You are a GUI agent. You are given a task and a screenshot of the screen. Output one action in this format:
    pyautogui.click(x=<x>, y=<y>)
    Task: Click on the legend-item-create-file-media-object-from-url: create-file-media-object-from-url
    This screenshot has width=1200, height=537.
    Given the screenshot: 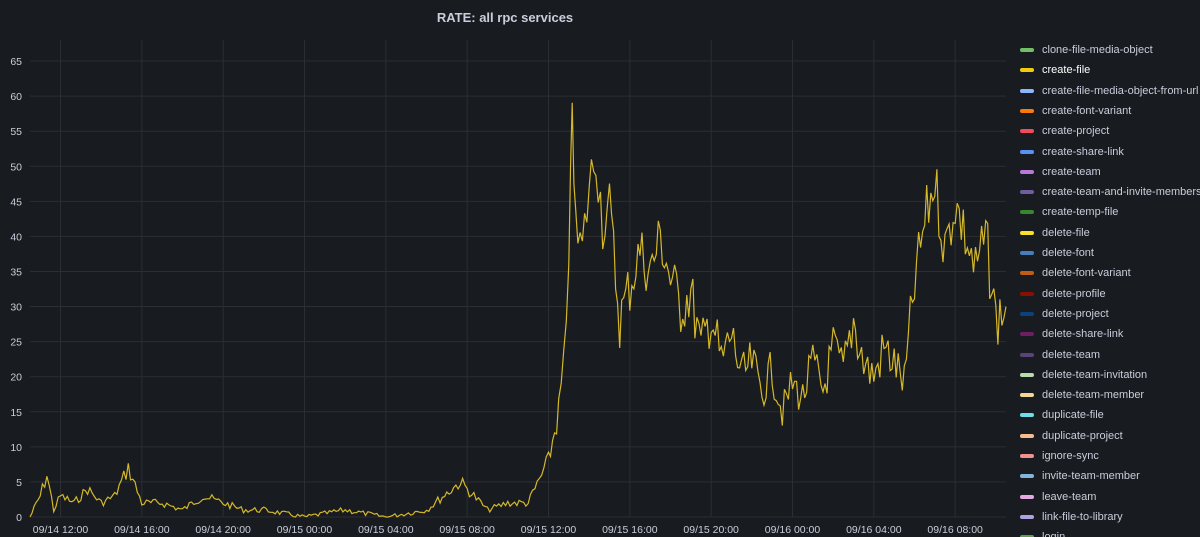 What is the action you would take?
    pyautogui.click(x=1105, y=91)
    